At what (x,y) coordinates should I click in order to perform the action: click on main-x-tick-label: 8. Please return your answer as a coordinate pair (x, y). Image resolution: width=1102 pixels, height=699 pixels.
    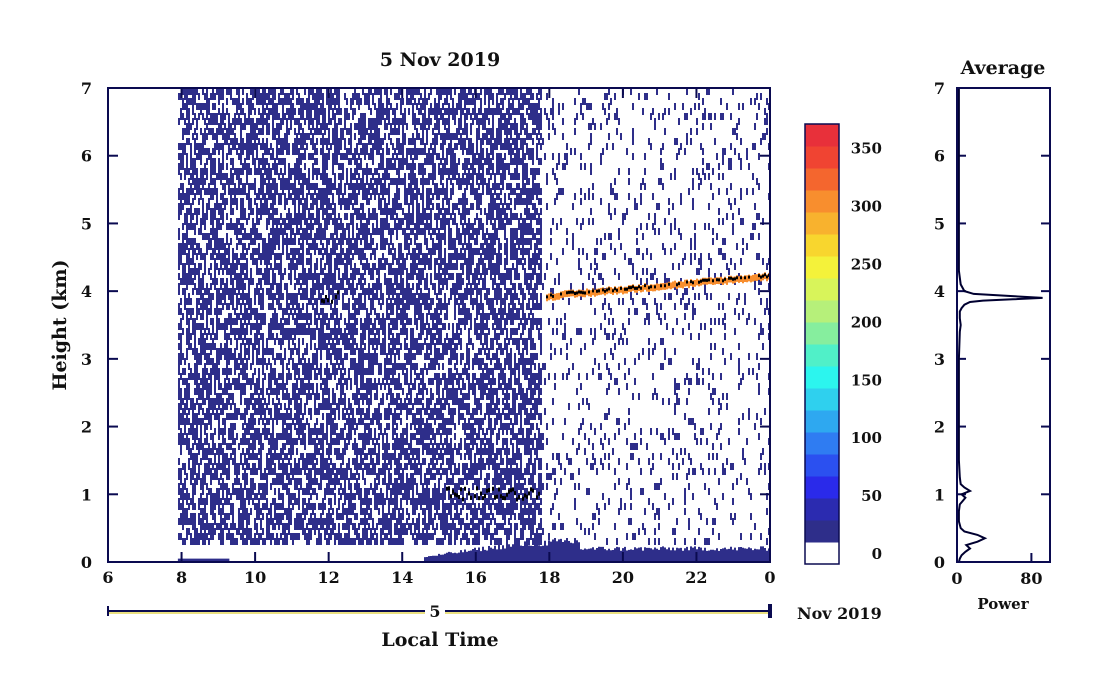
    Looking at the image, I should click on (181, 577).